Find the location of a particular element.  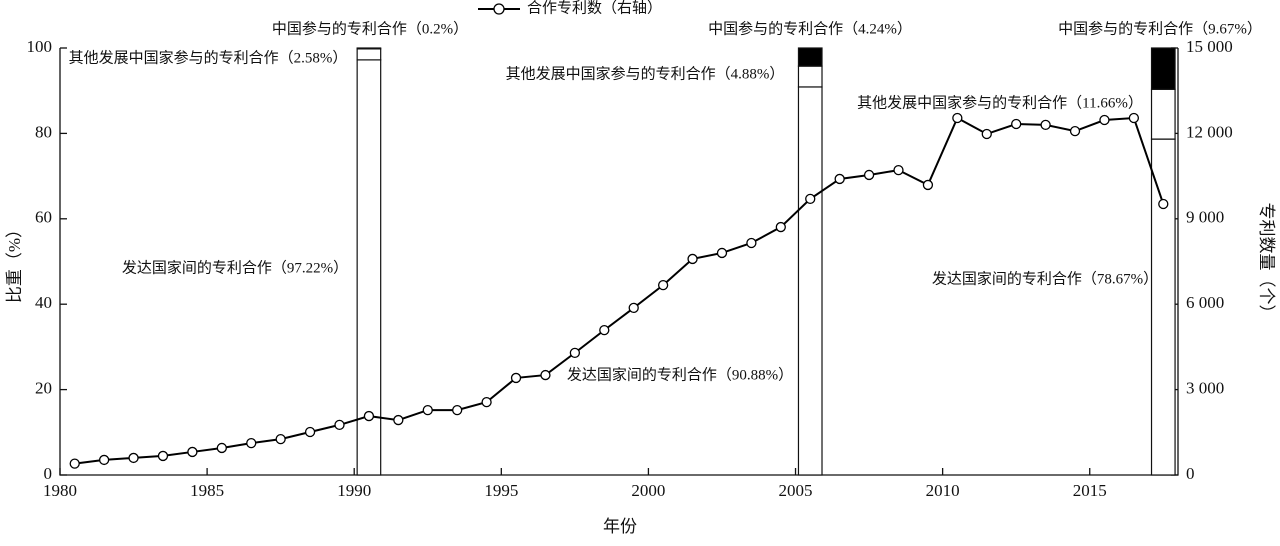

x-tick-label: 1990 is located at coordinates (354, 490).